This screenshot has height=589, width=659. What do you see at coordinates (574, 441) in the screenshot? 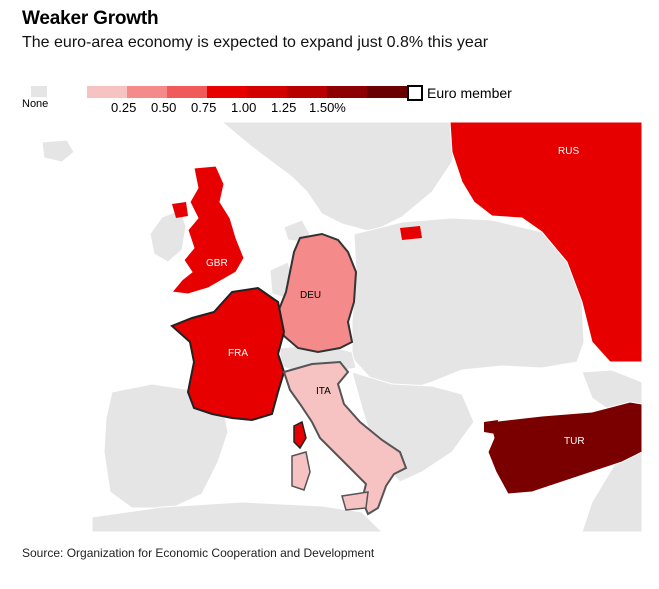
I see `label-tur: TUR` at bounding box center [574, 441].